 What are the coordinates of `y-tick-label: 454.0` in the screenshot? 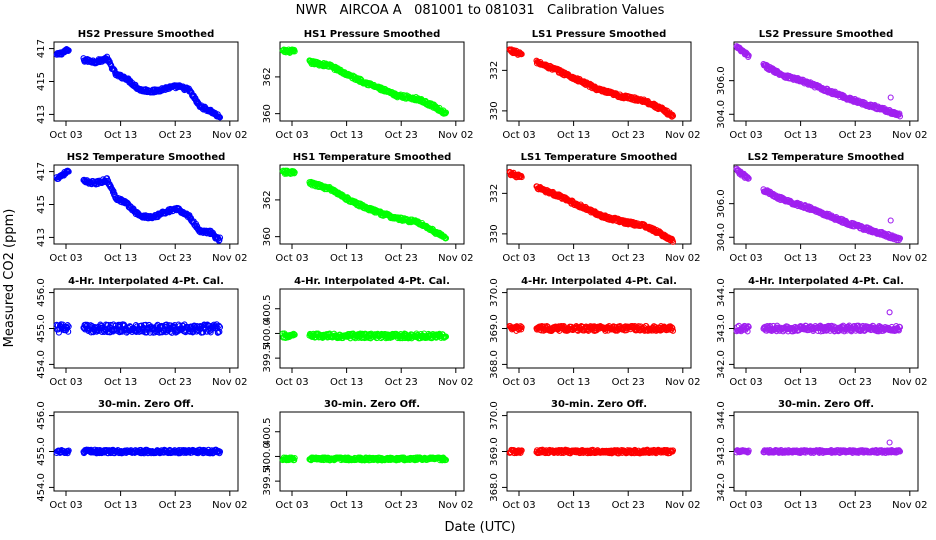 It's located at (41, 487).